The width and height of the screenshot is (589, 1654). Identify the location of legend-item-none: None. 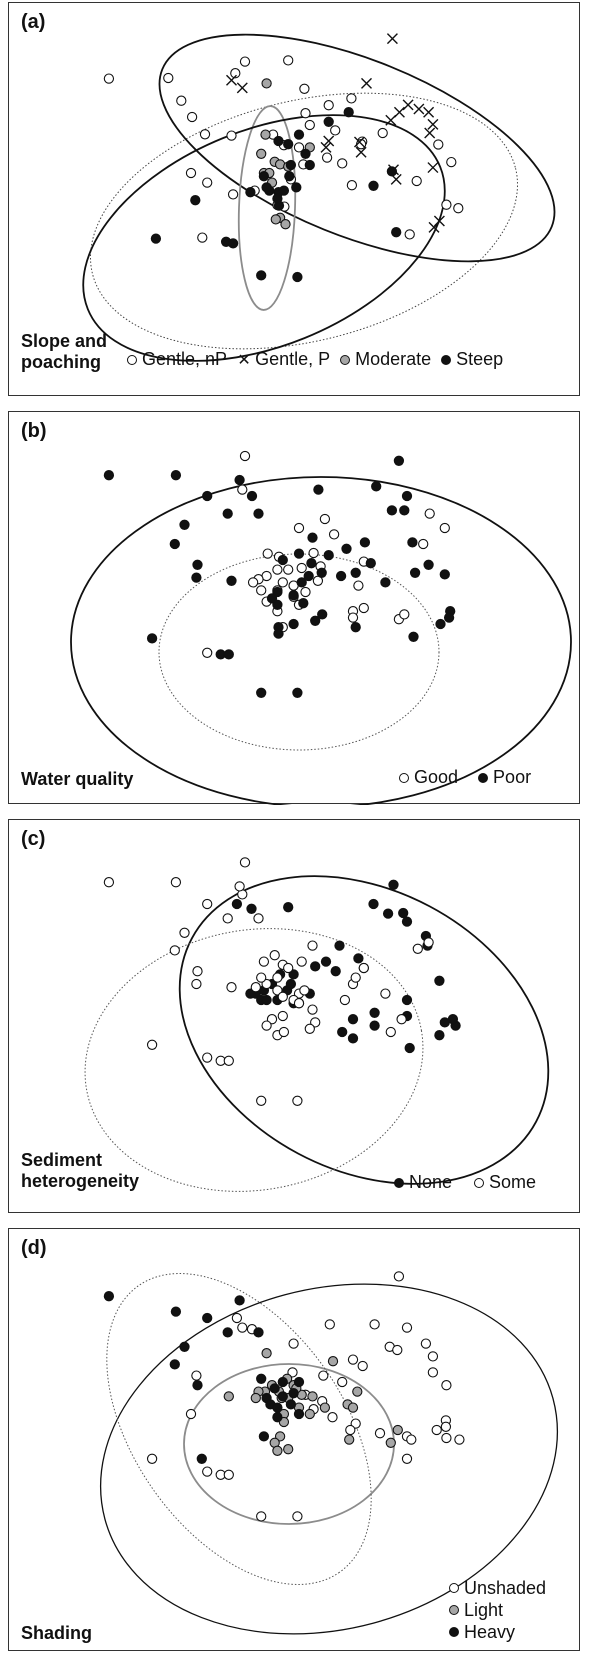
(423, 1182).